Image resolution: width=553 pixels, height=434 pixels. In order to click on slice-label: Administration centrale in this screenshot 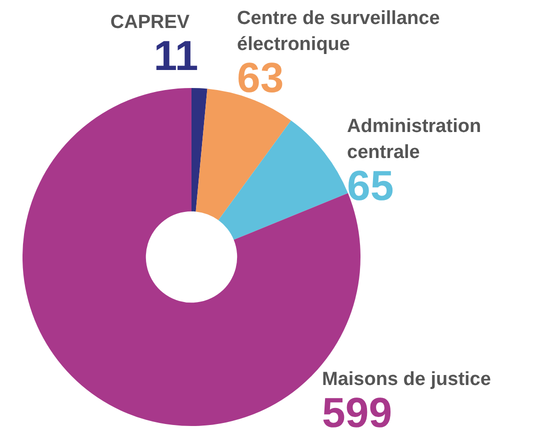, I will do `click(414, 139)`.